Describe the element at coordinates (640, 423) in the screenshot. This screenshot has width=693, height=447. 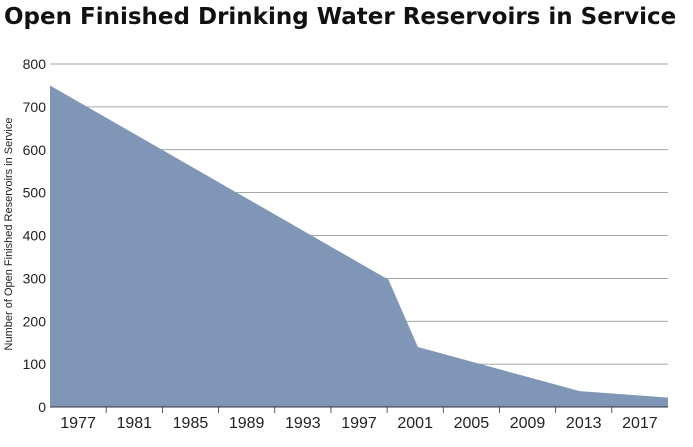
I see `x-tick-label: 2017` at that location.